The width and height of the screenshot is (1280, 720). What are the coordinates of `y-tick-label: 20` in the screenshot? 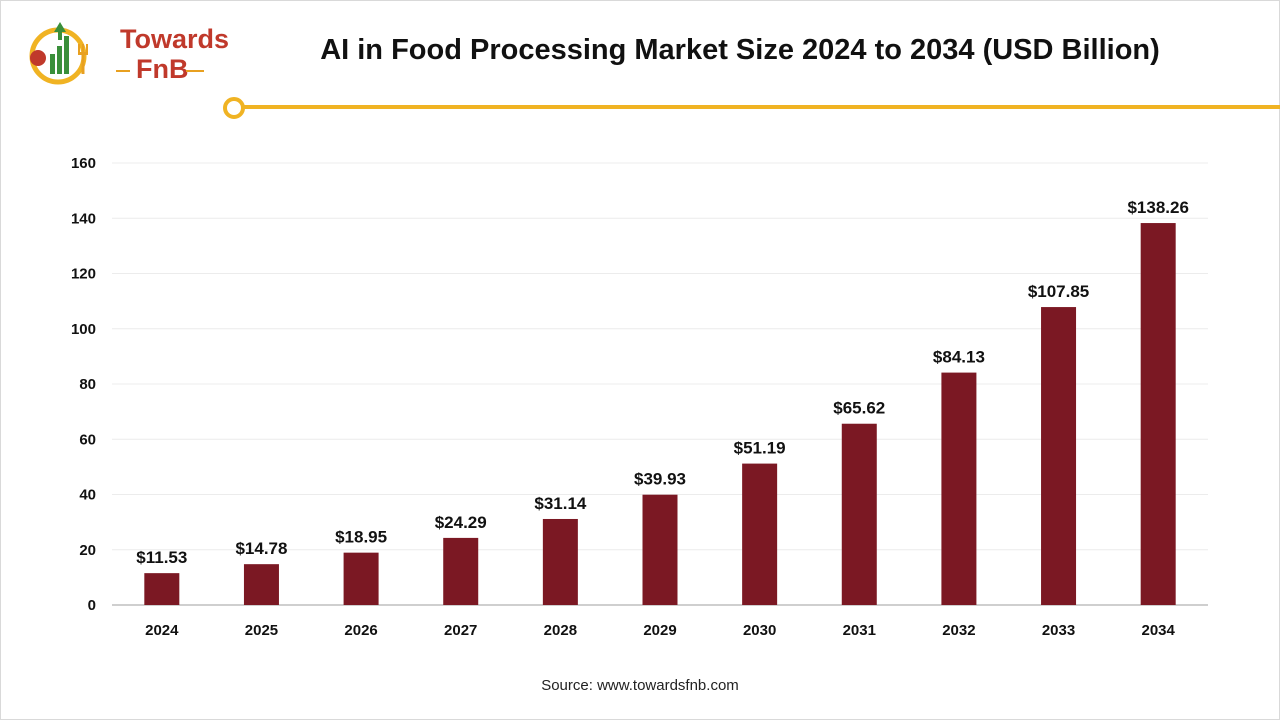 It's located at (87, 550).